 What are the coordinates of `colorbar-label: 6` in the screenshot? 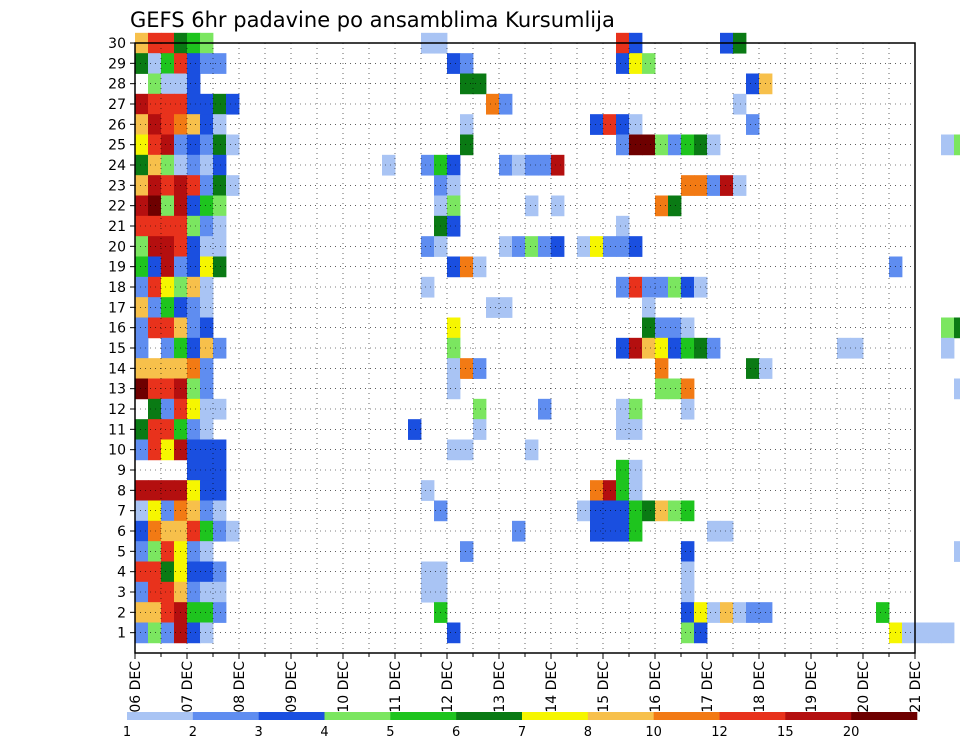 It's located at (456, 732).